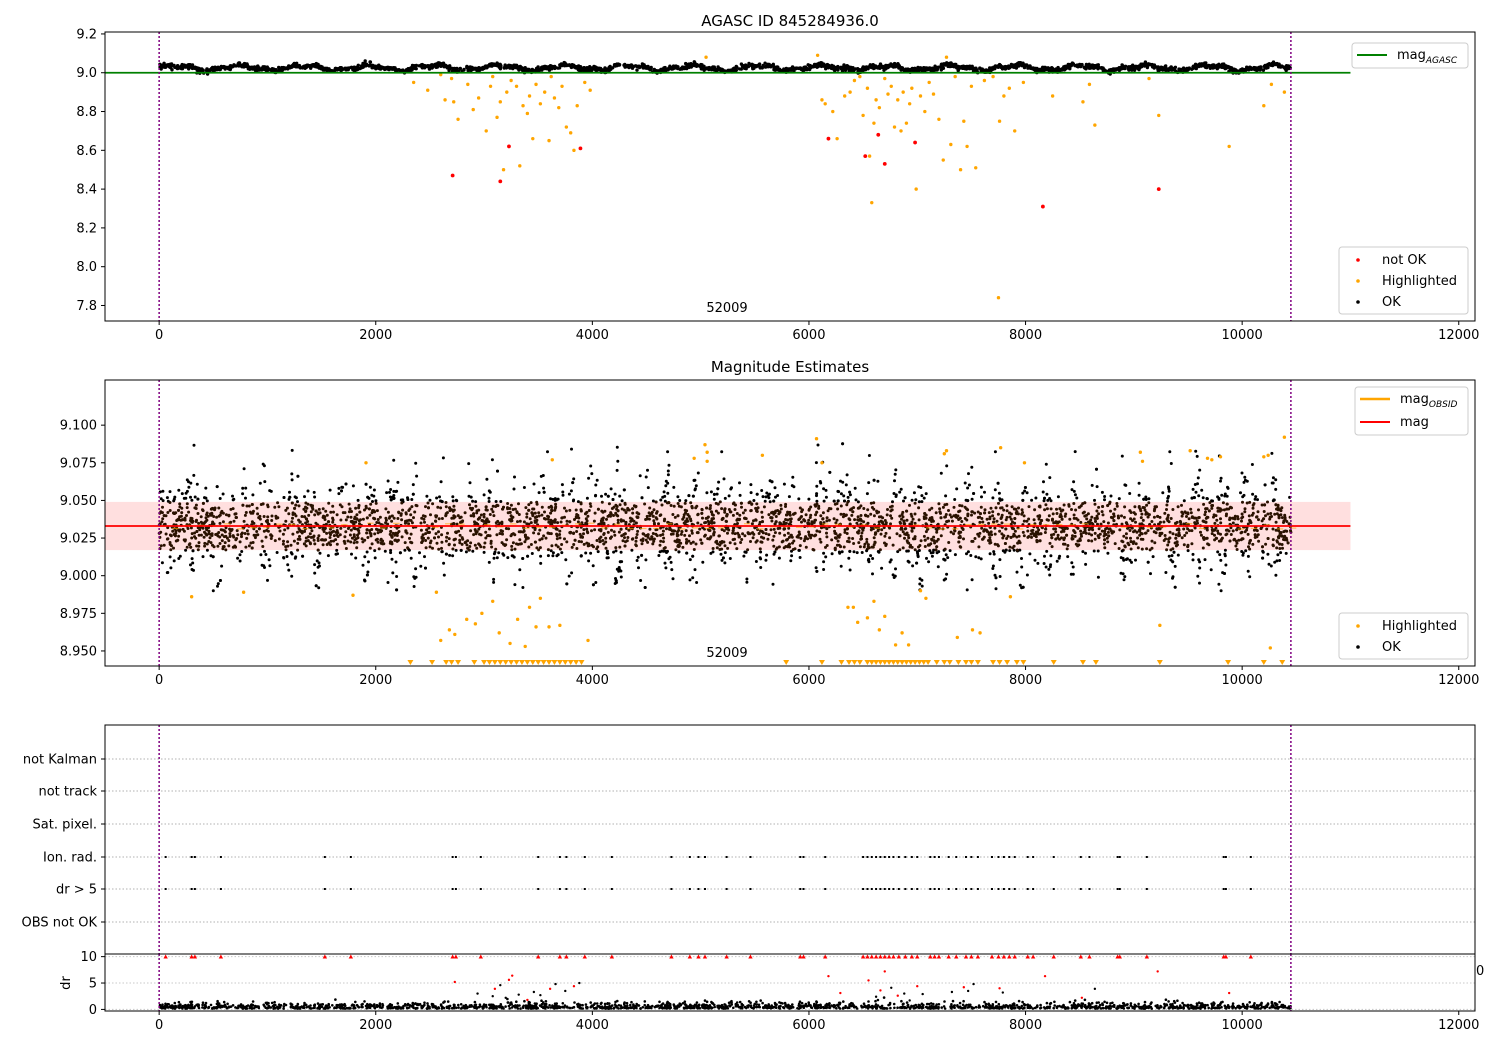  What do you see at coordinates (375, 335) in the screenshot?
I see `agasc-xtick-label-1: 2000` at bounding box center [375, 335].